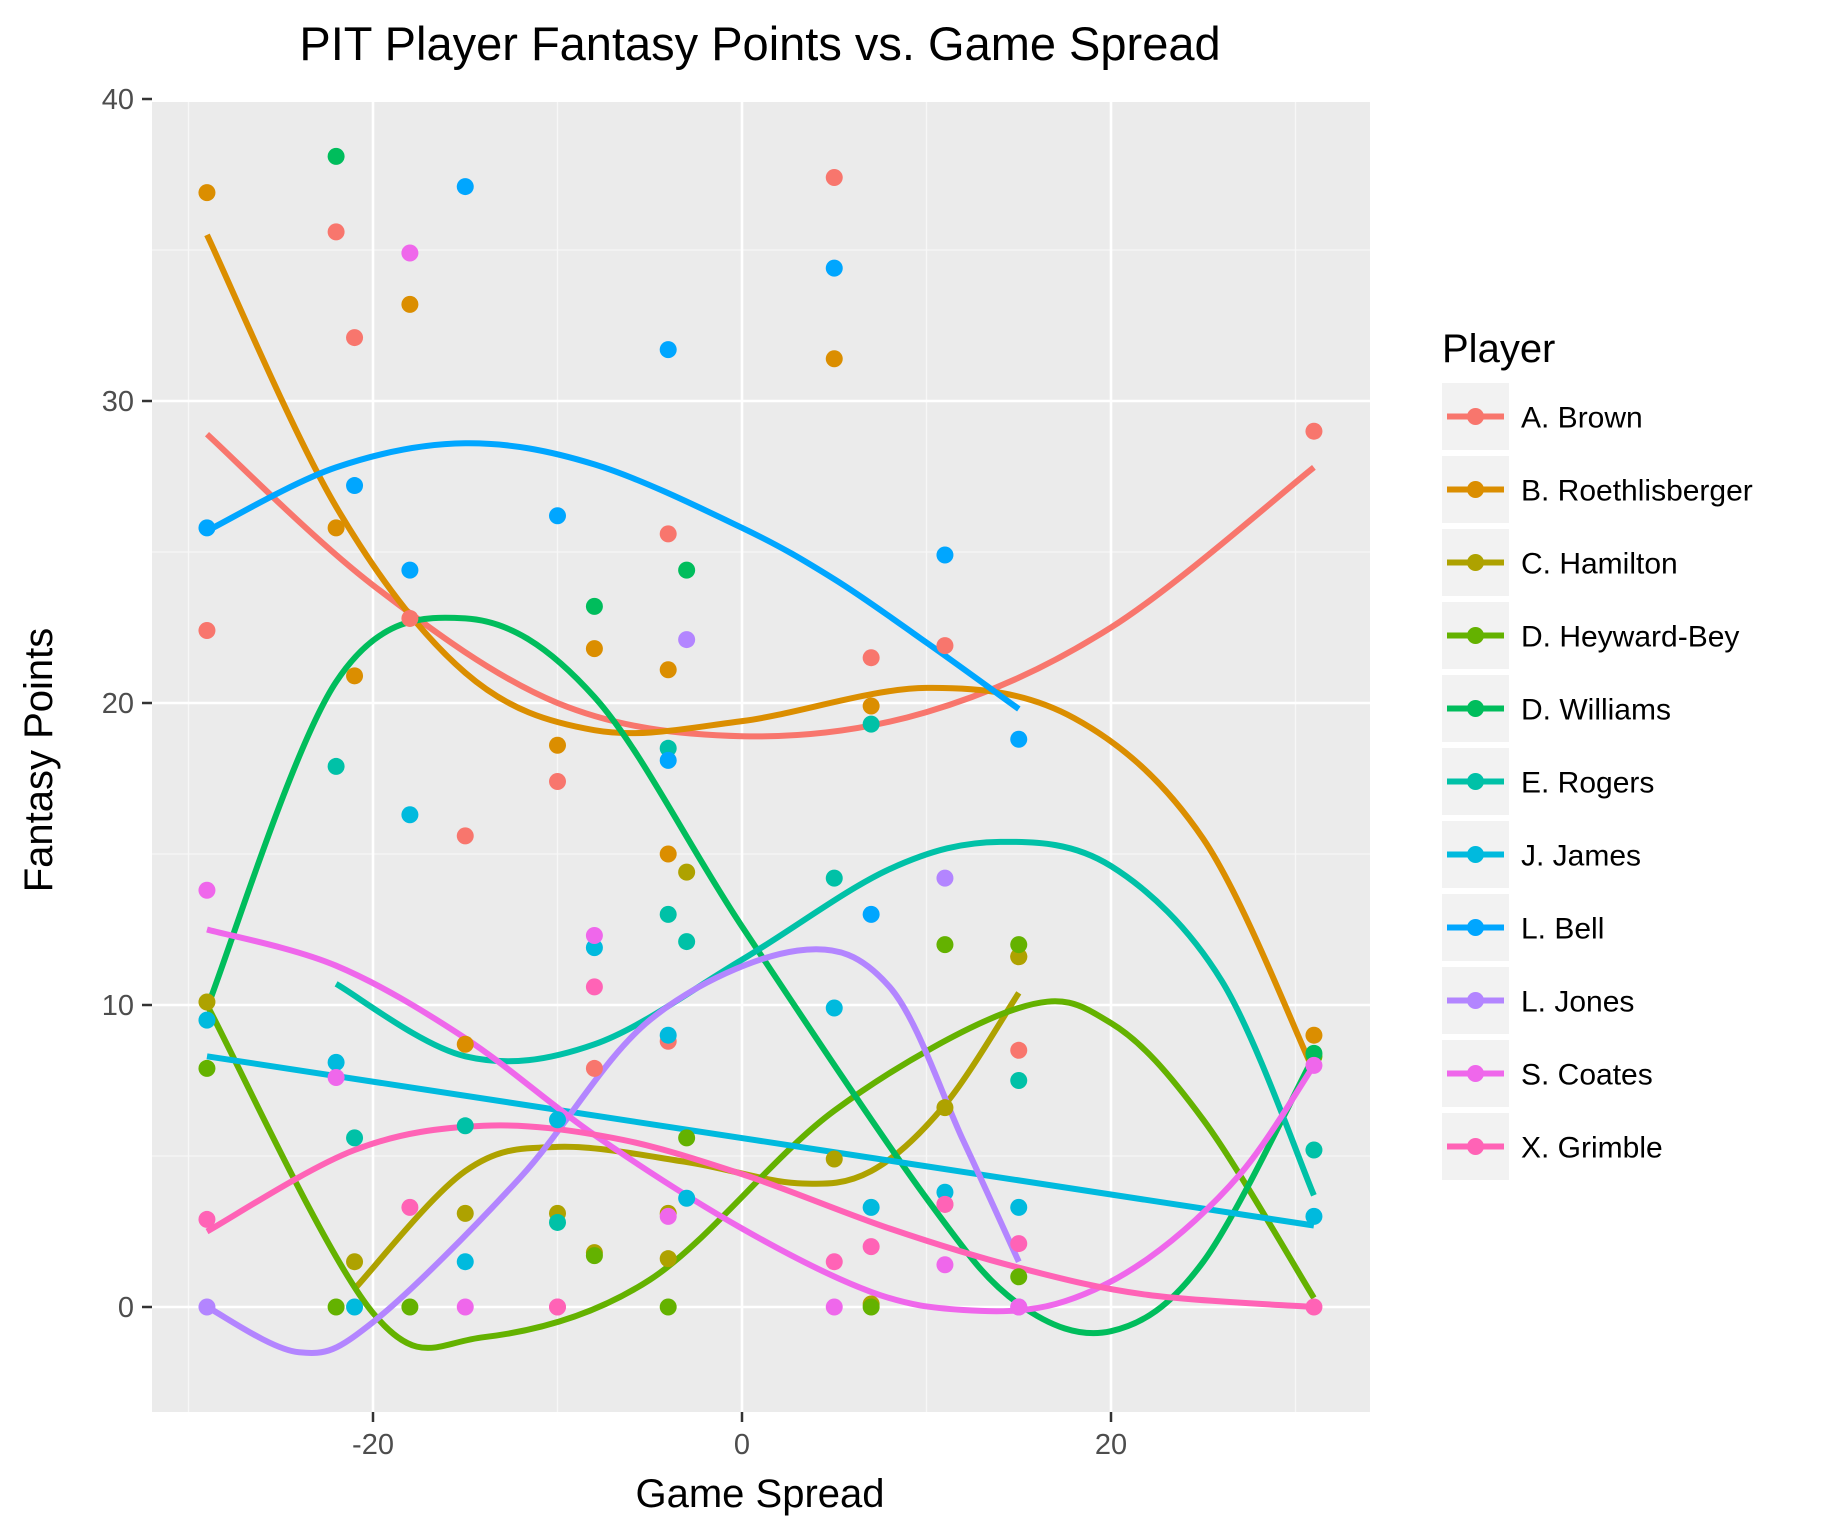 This screenshot has height=1529, width=1833. I want to click on legend-label-a-brown: A. Brown, so click(1582, 418).